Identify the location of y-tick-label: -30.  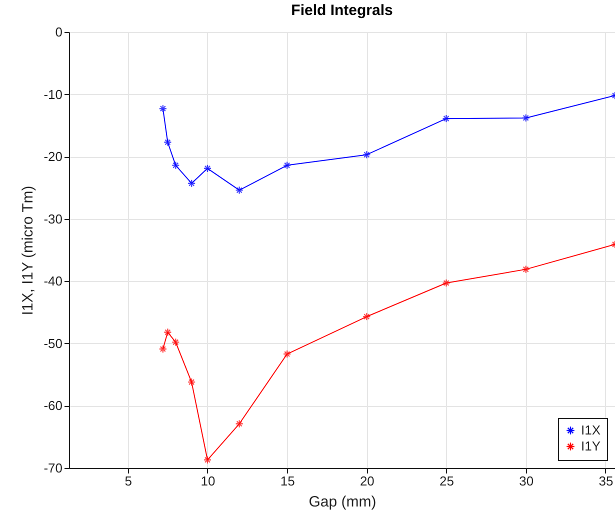
(53, 218).